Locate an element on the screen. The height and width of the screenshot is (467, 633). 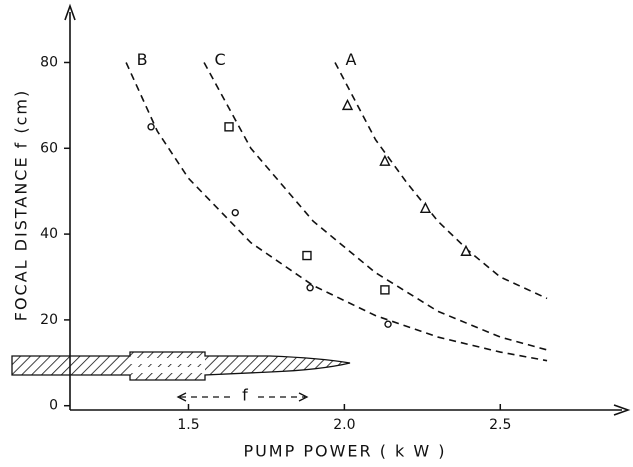
x-arrow is located at coordinates (622, 410).